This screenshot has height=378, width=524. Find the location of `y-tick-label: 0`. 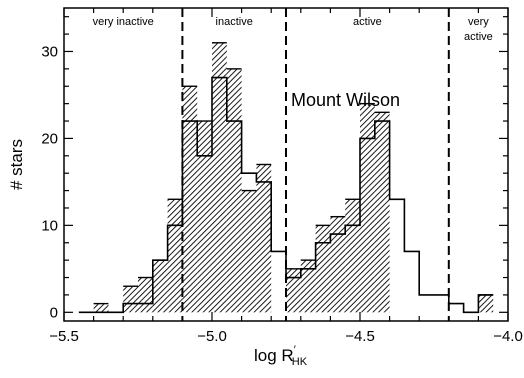

y-tick-label: 0 is located at coordinates (54, 312).